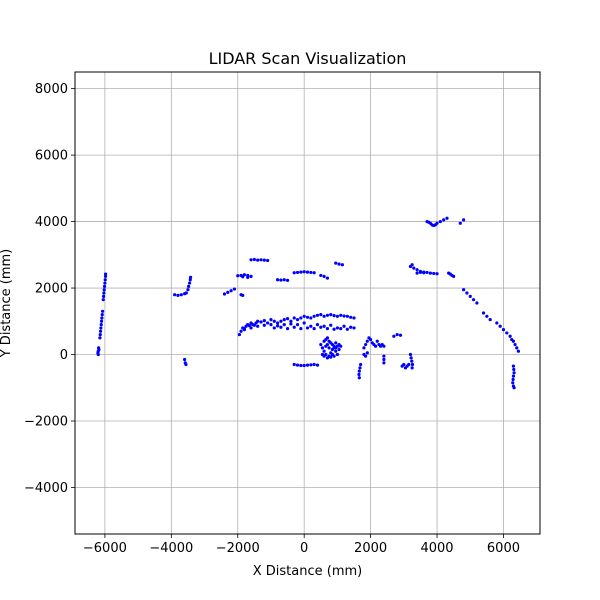 This screenshot has width=600, height=600. Describe the element at coordinates (370, 548) in the screenshot. I see `x-tick-label: 2000` at that location.